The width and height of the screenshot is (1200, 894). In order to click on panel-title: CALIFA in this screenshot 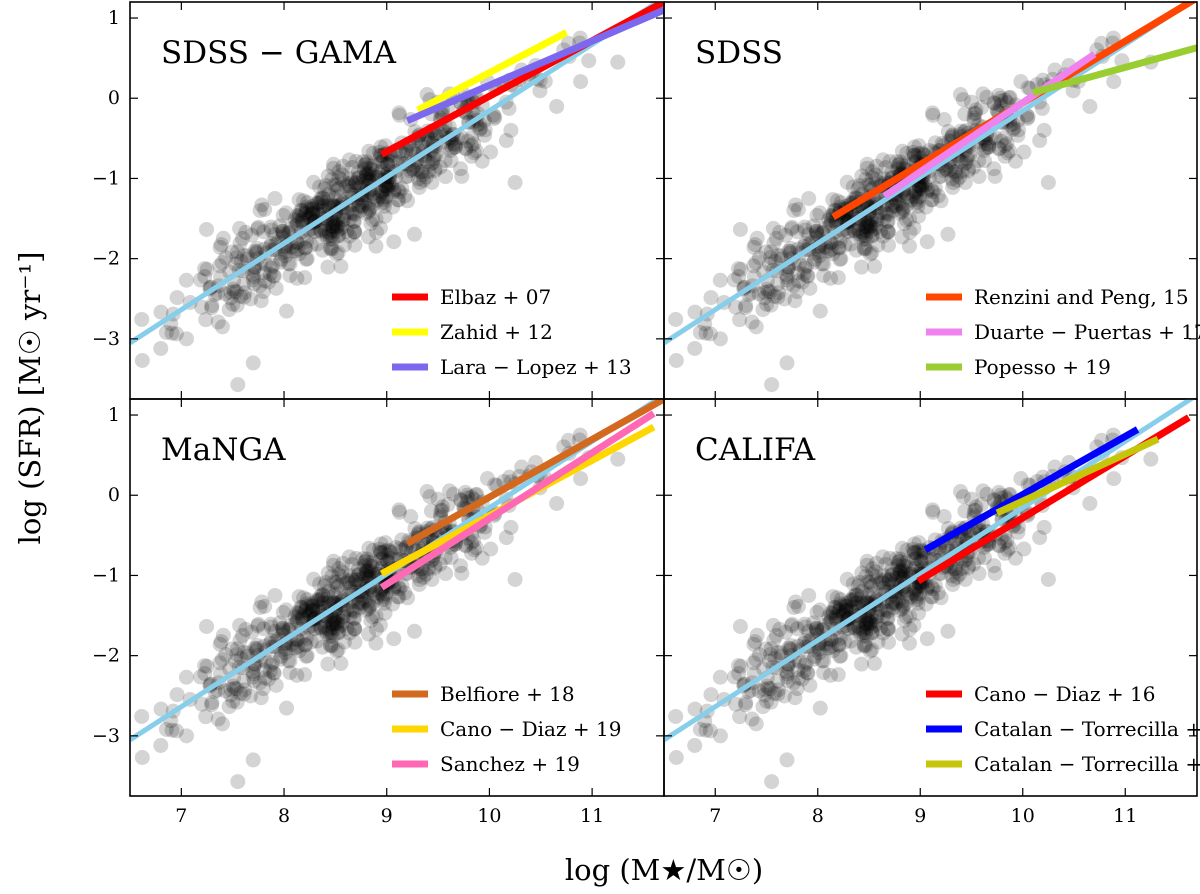, I will do `click(755, 450)`.